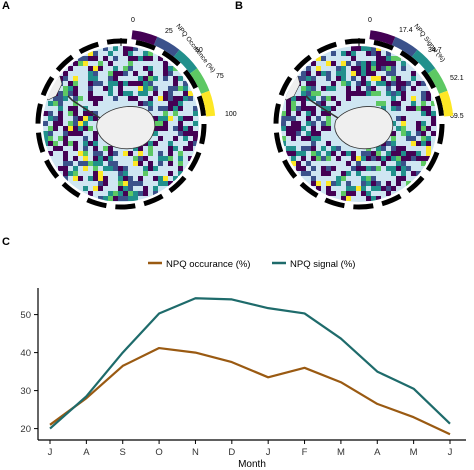  What do you see at coordinates (123, 452) in the screenshot?
I see `x-tick-label: S` at bounding box center [123, 452].